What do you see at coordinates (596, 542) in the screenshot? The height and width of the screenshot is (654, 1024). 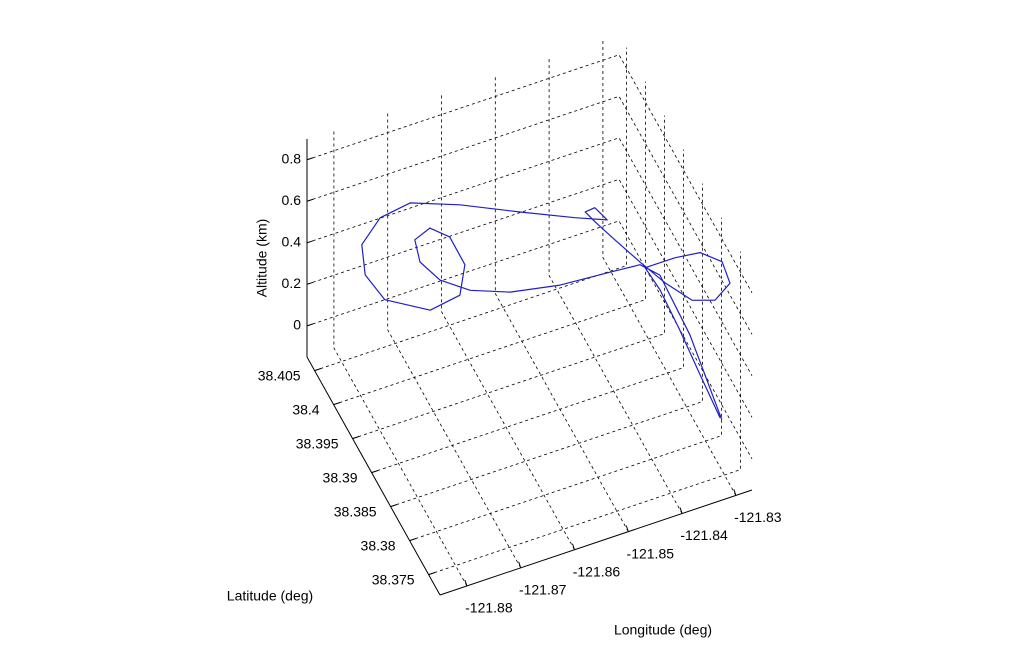 I see `x-axis-line` at bounding box center [596, 542].